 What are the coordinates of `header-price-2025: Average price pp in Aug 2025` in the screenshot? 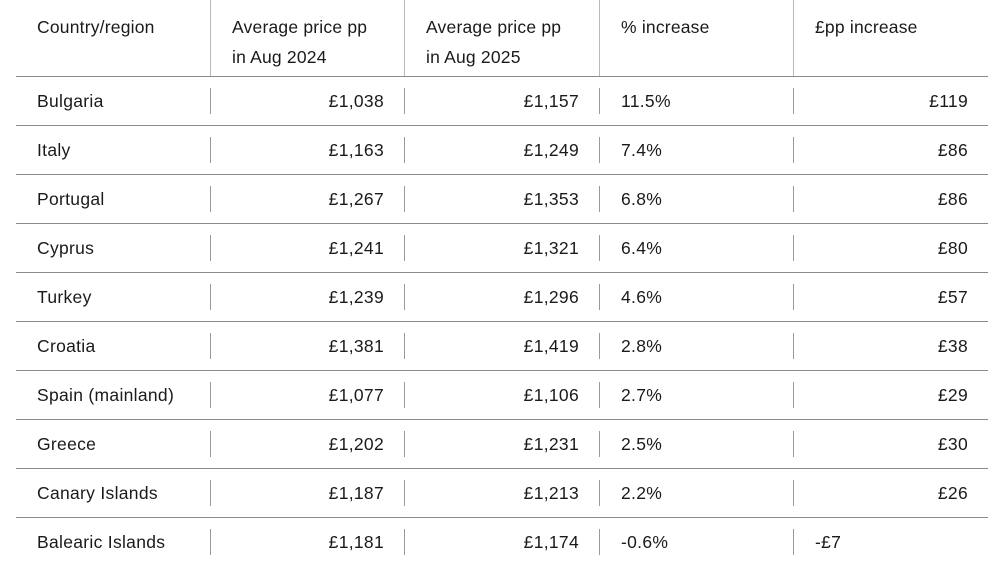 It's located at (502, 38).